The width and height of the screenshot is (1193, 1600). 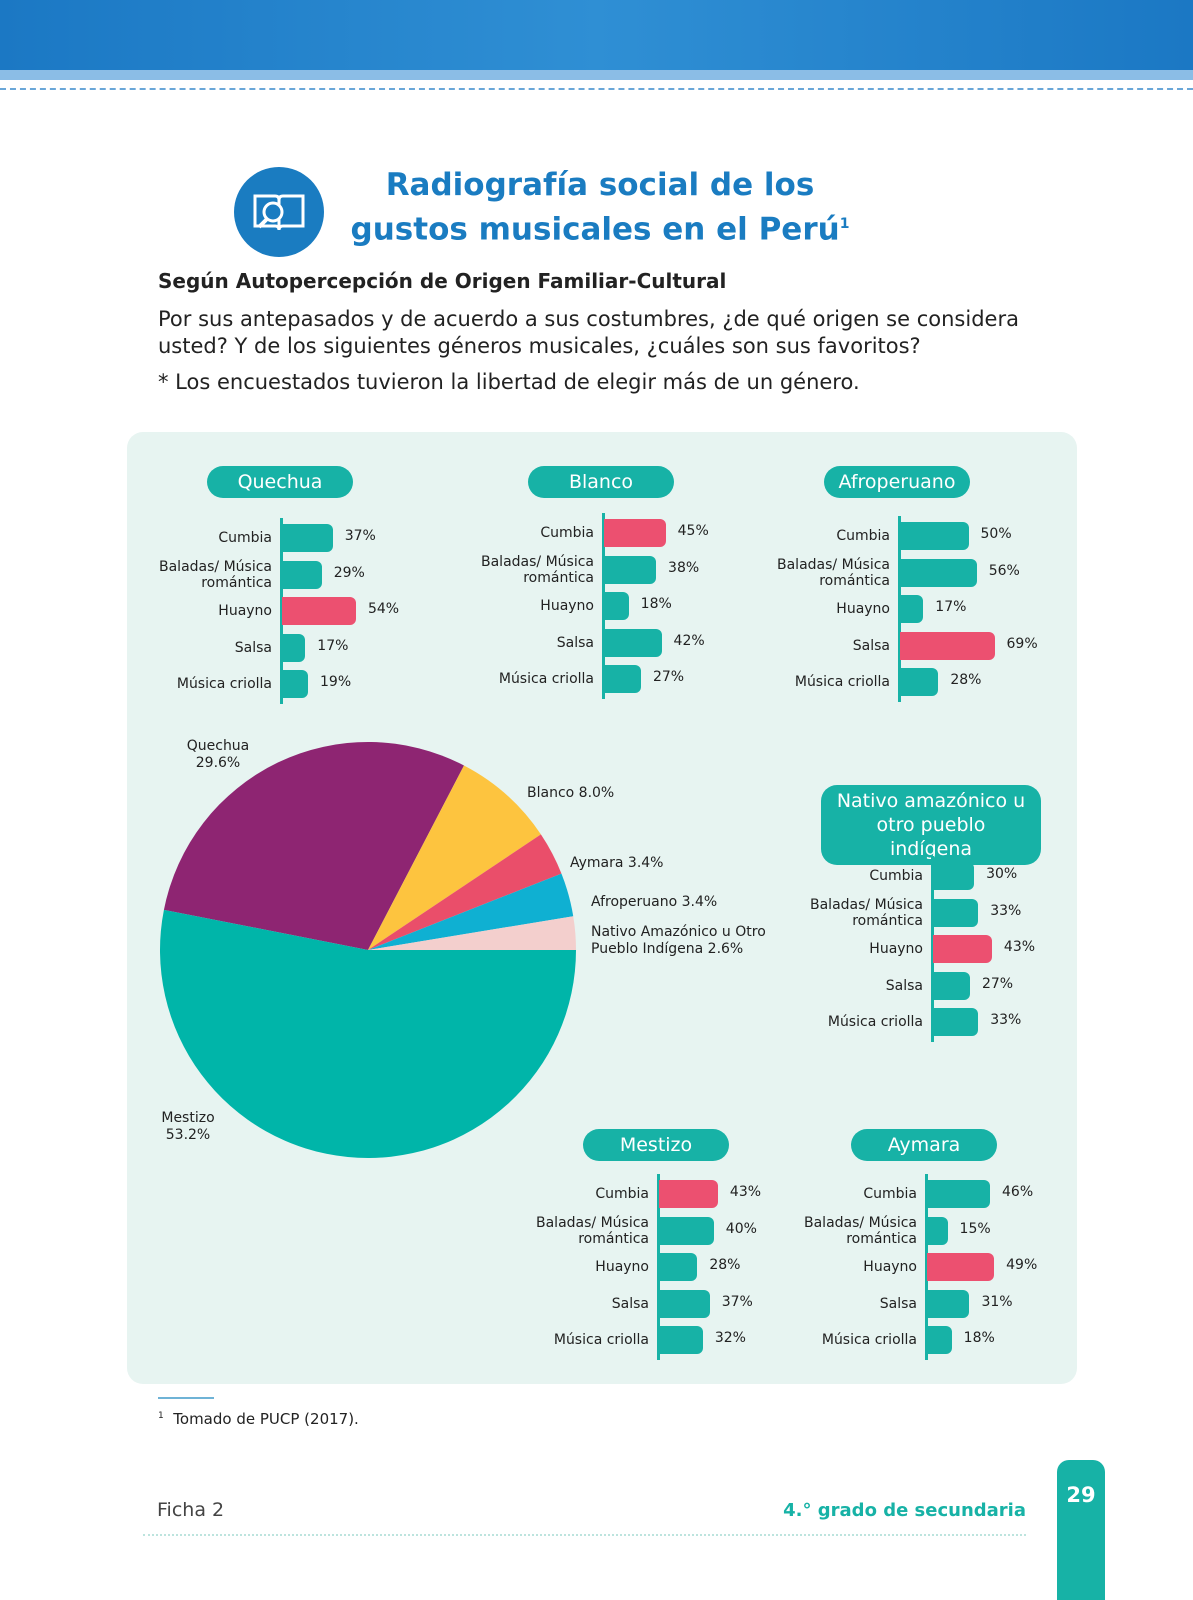 What do you see at coordinates (188, 1118) in the screenshot?
I see `pie-category: Mestizo` at bounding box center [188, 1118].